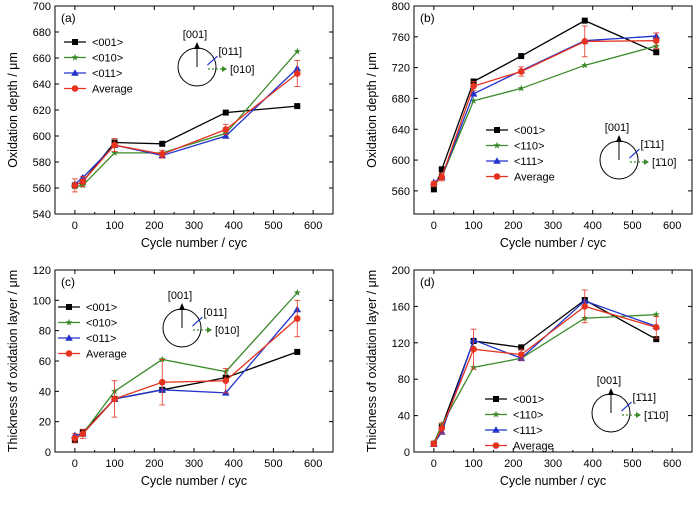 The image size is (700, 520). Describe the element at coordinates (529, 162) in the screenshot. I see `legend-label: <111>` at that location.